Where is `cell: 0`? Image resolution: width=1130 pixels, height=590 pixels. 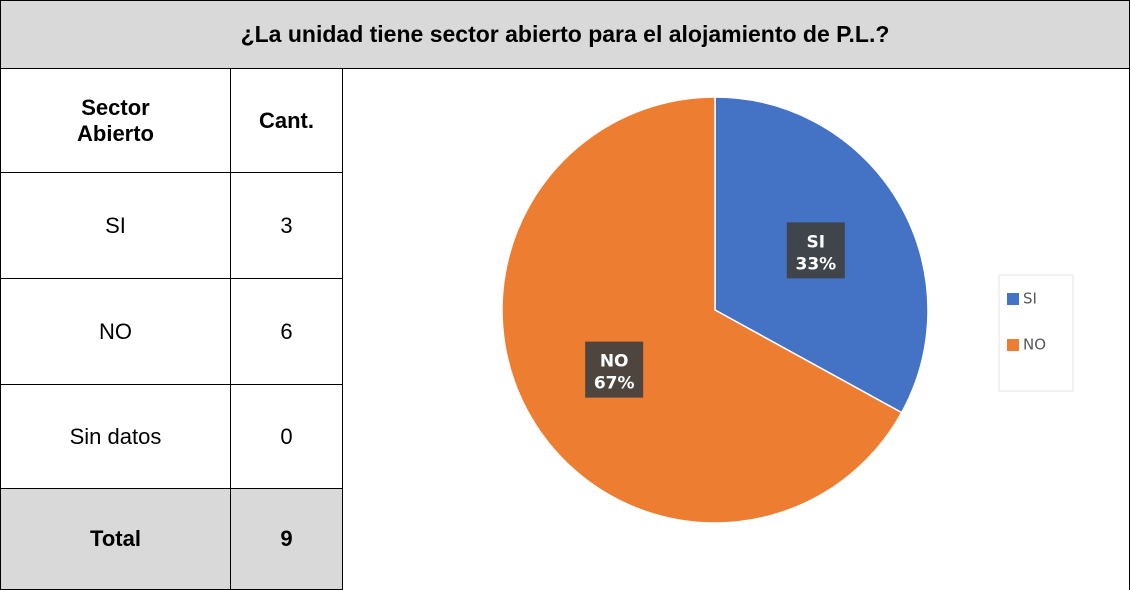 cell: 0 is located at coordinates (286, 436).